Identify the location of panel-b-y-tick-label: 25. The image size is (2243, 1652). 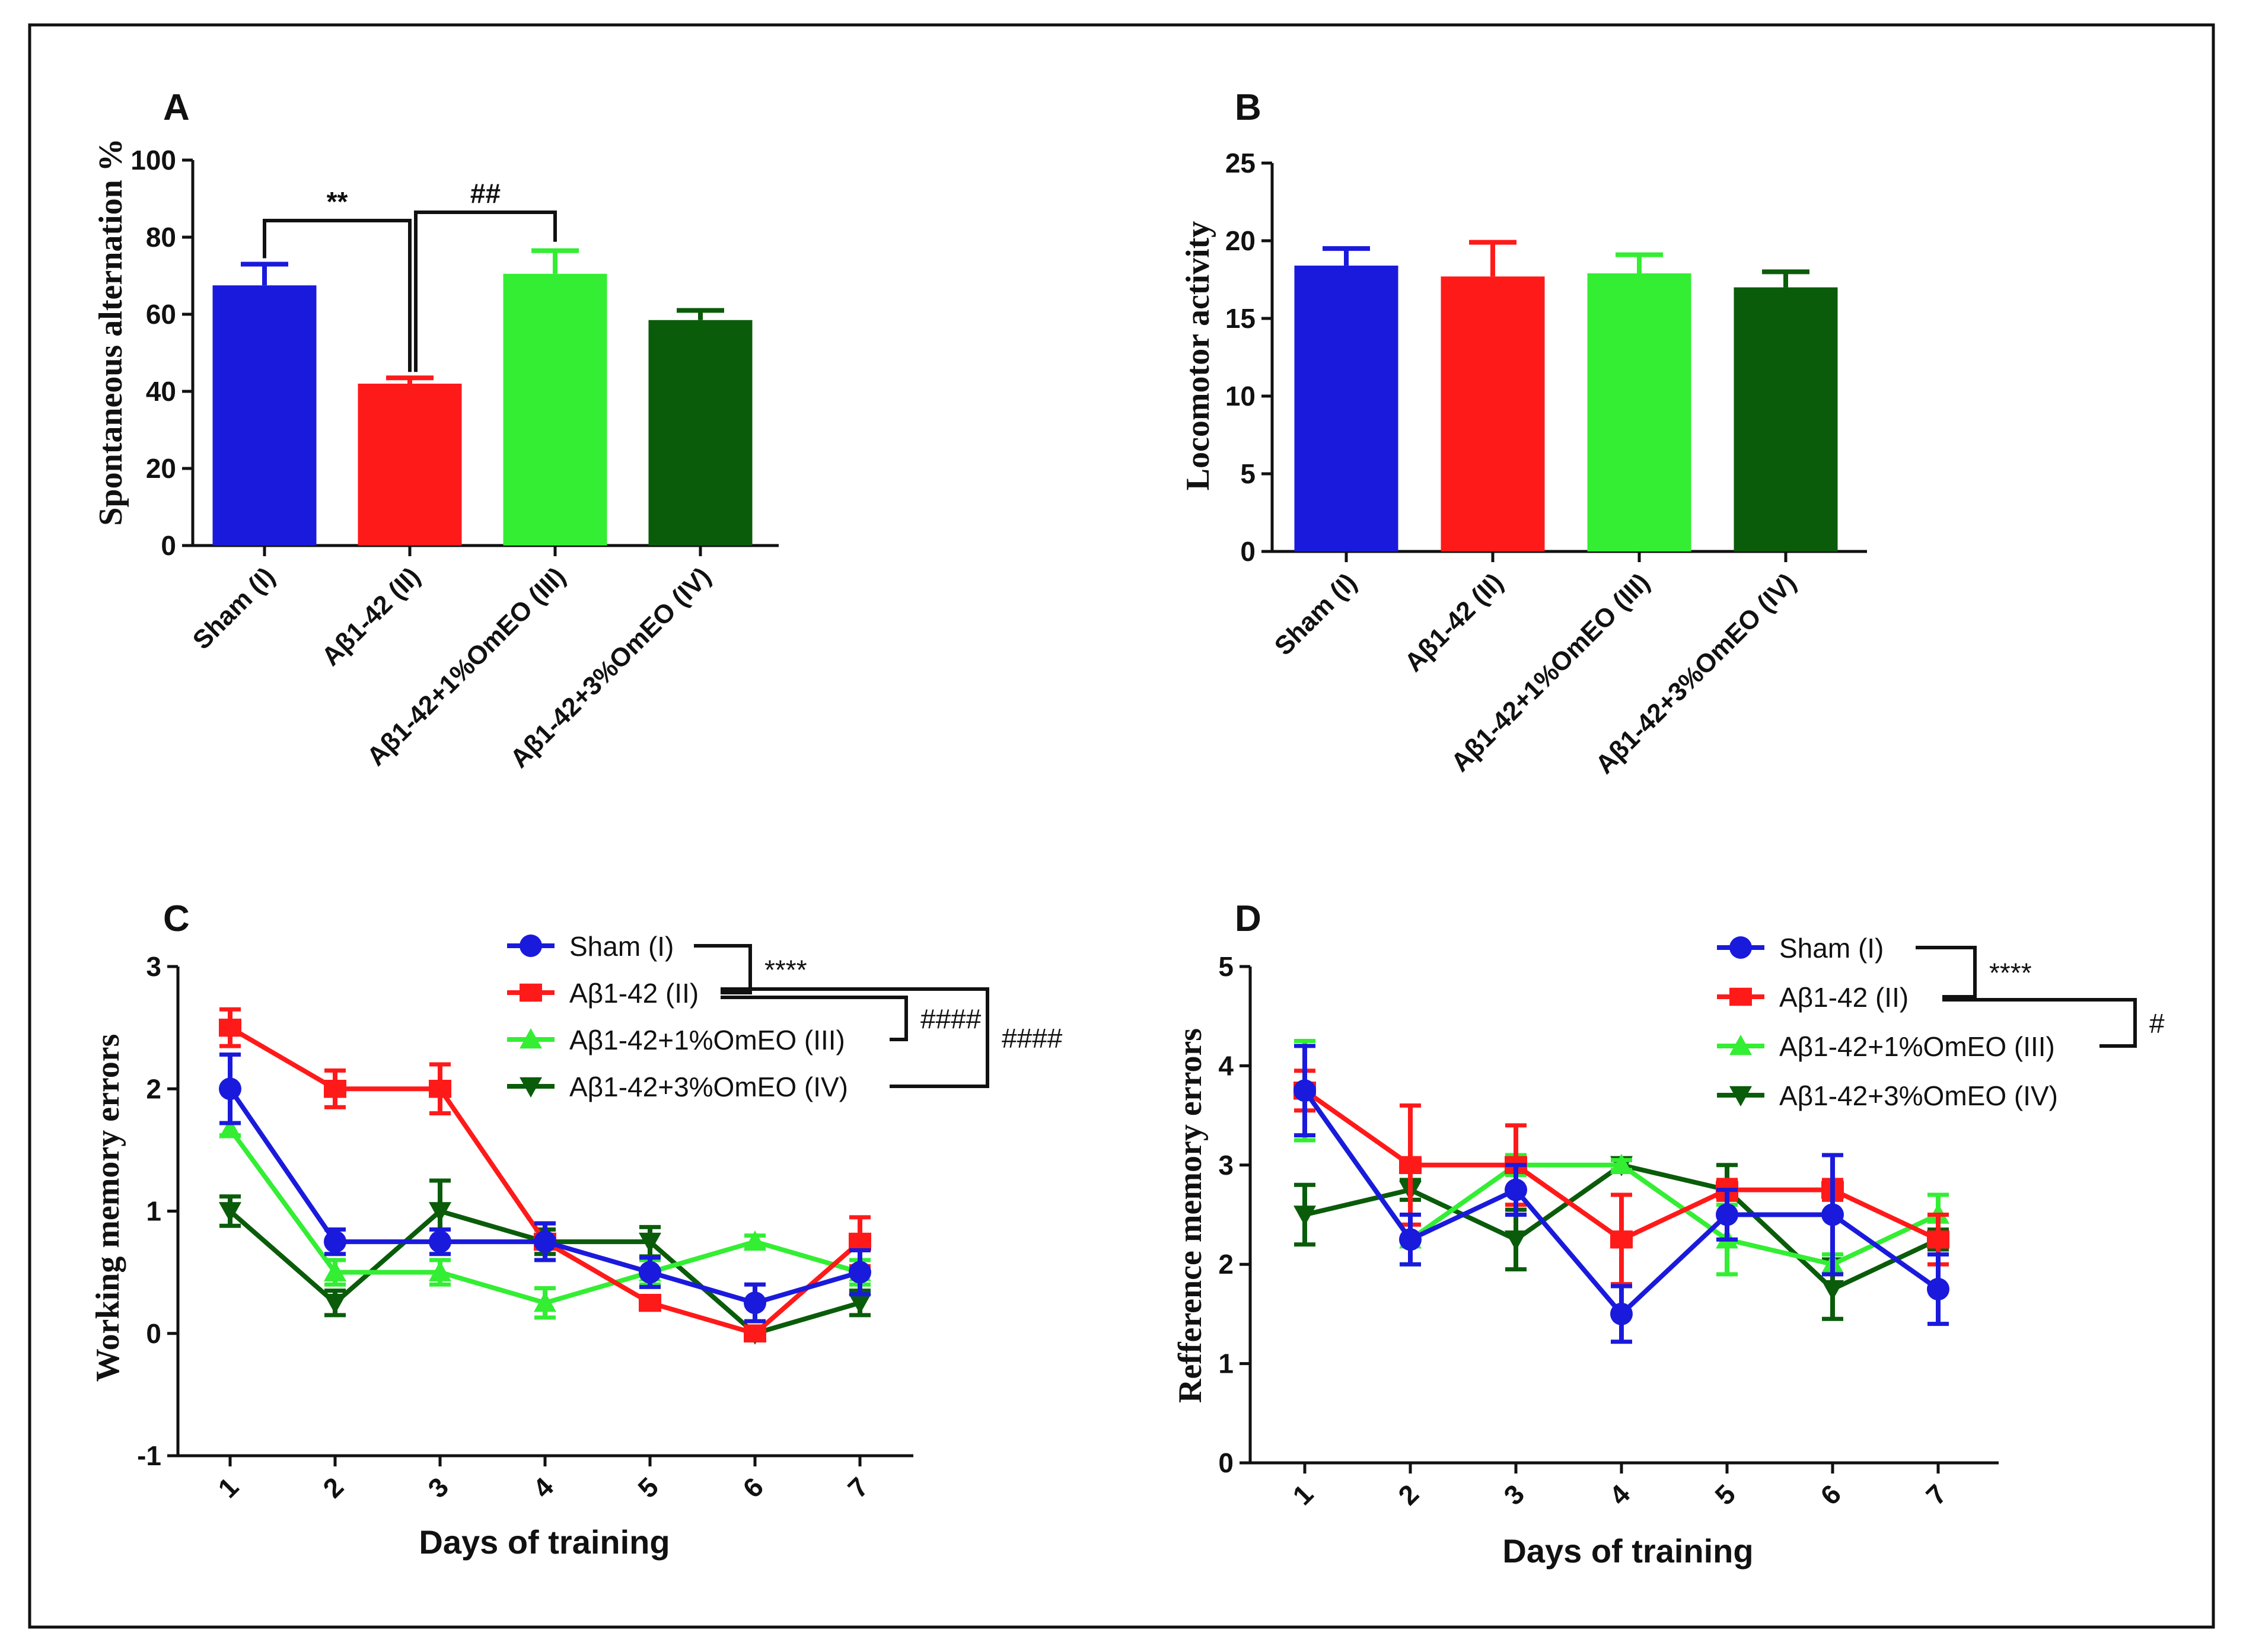
(1240, 163).